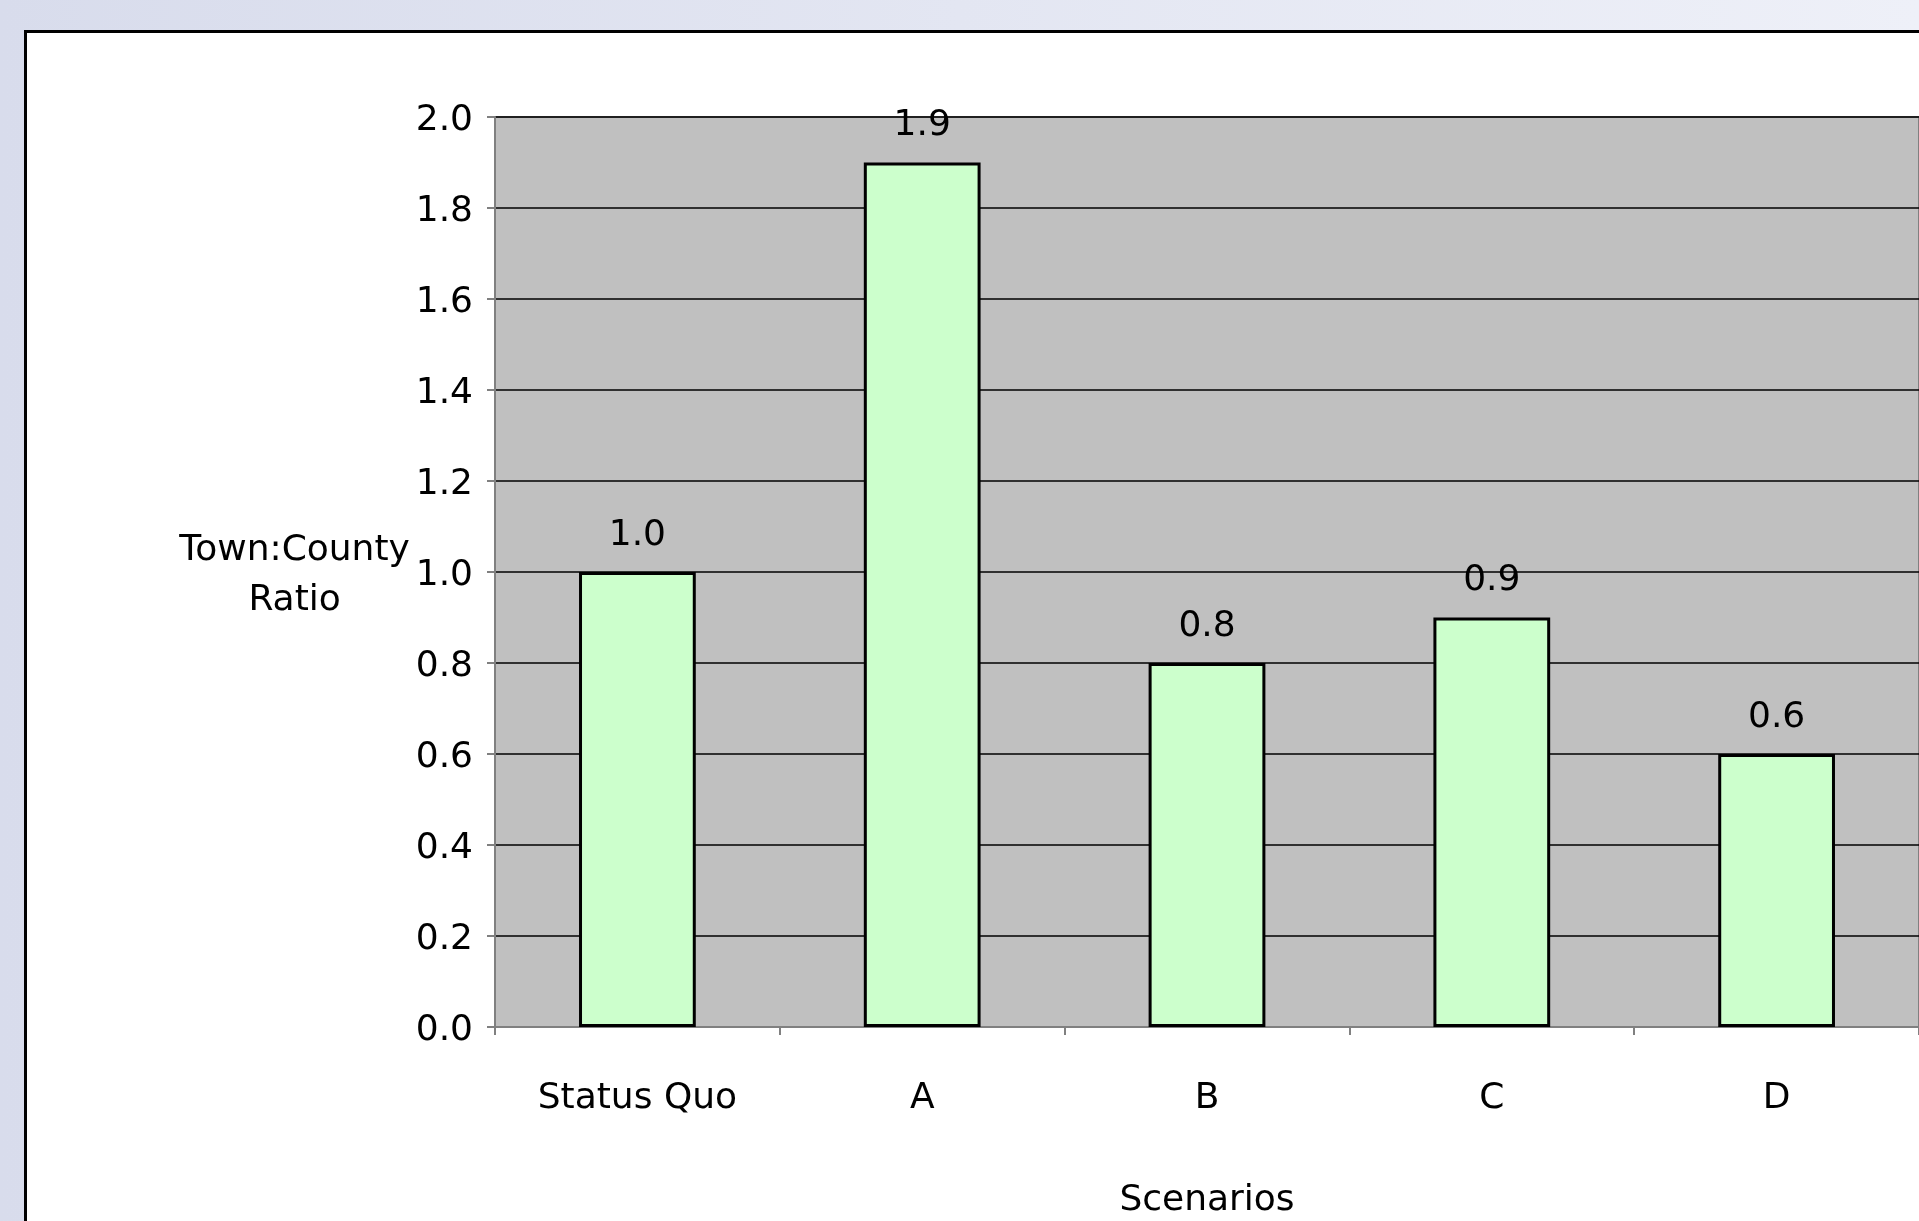  I want to click on y-tick-label: 0.0, so click(444, 1027).